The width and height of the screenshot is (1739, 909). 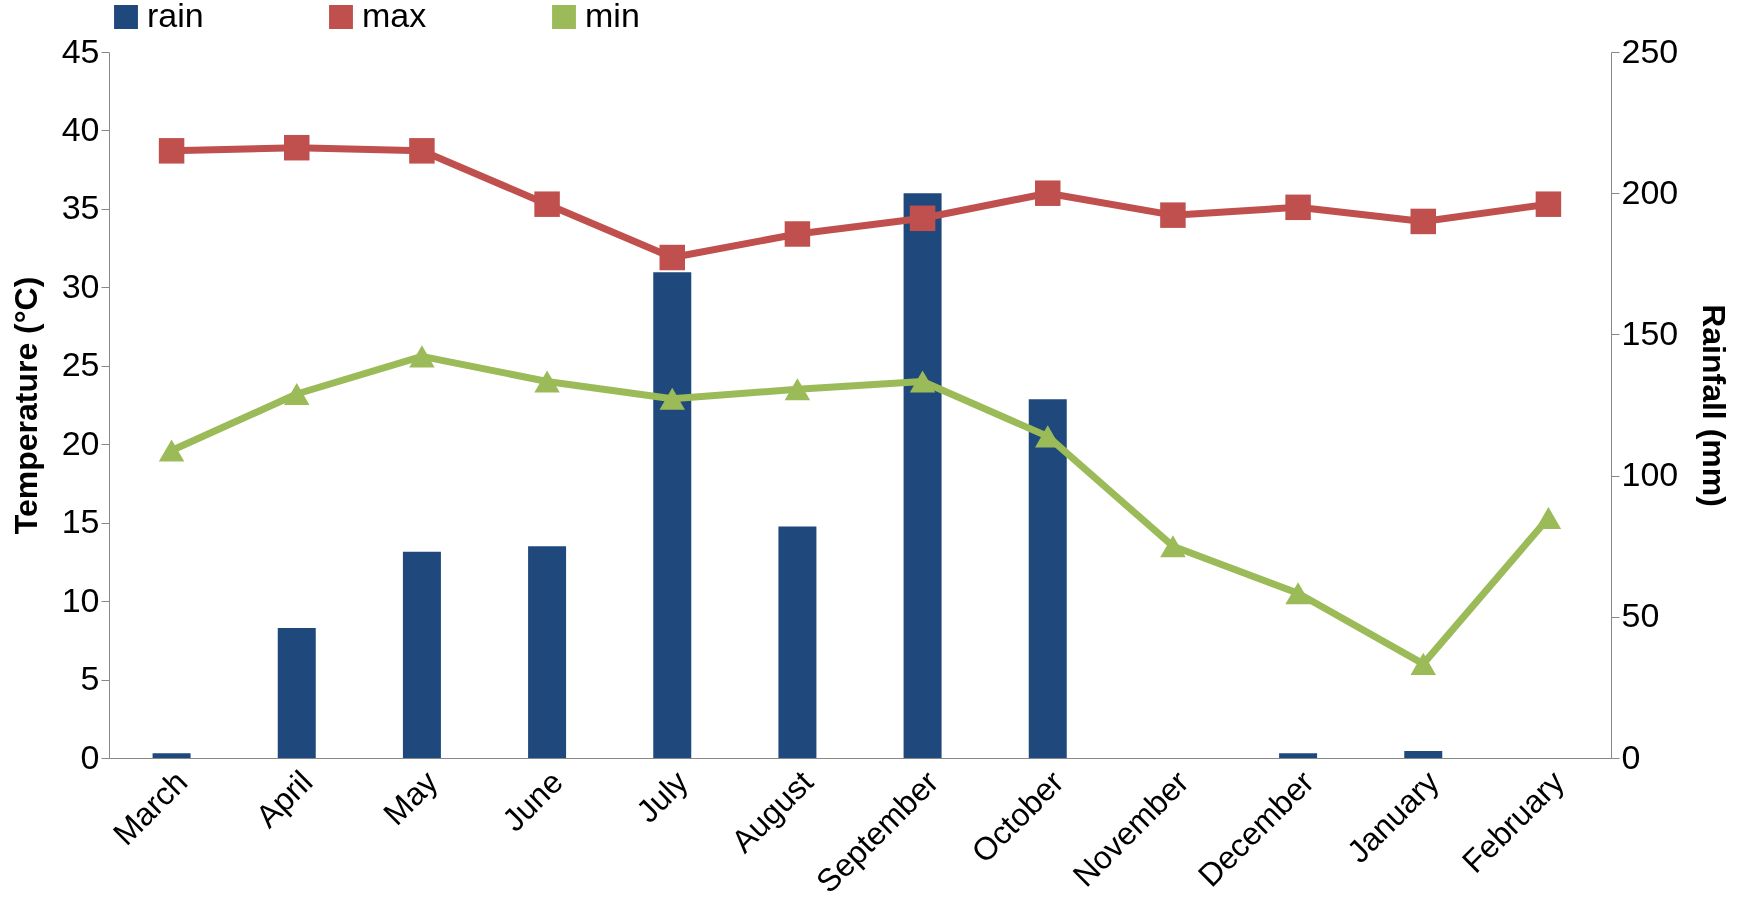 I want to click on y2-tick-label: 0, so click(x=1631, y=756).